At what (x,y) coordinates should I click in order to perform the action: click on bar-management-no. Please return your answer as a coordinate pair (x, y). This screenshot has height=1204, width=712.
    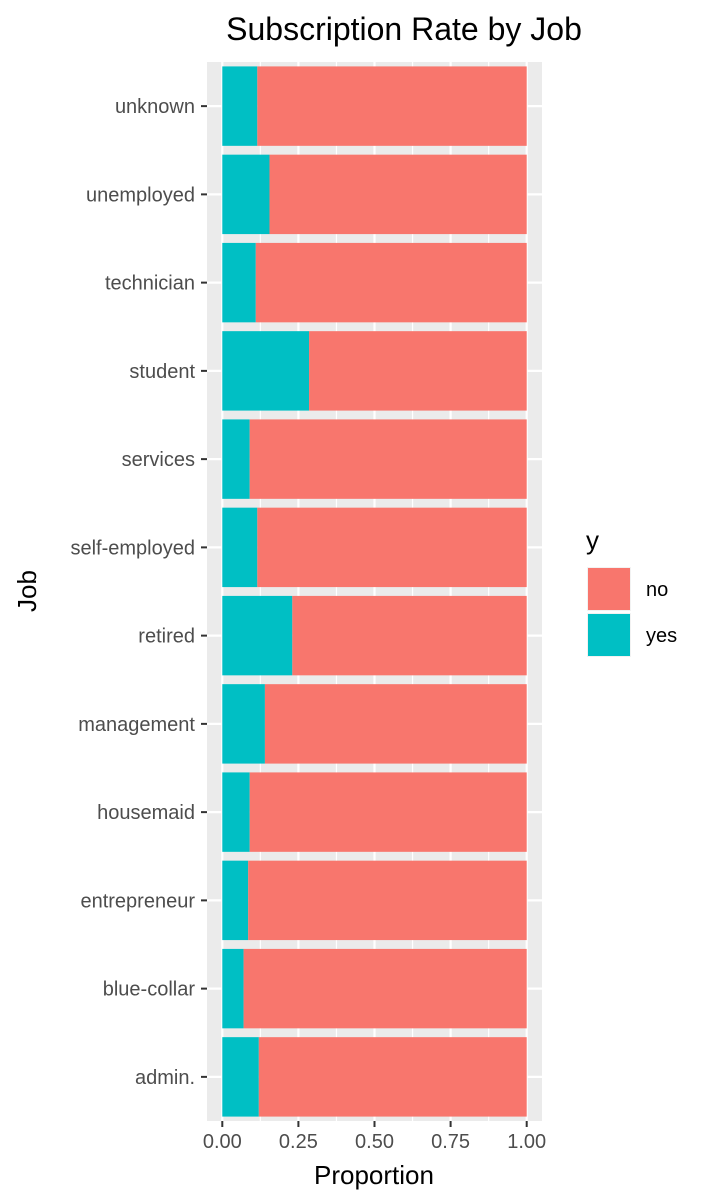
    Looking at the image, I should click on (395, 724).